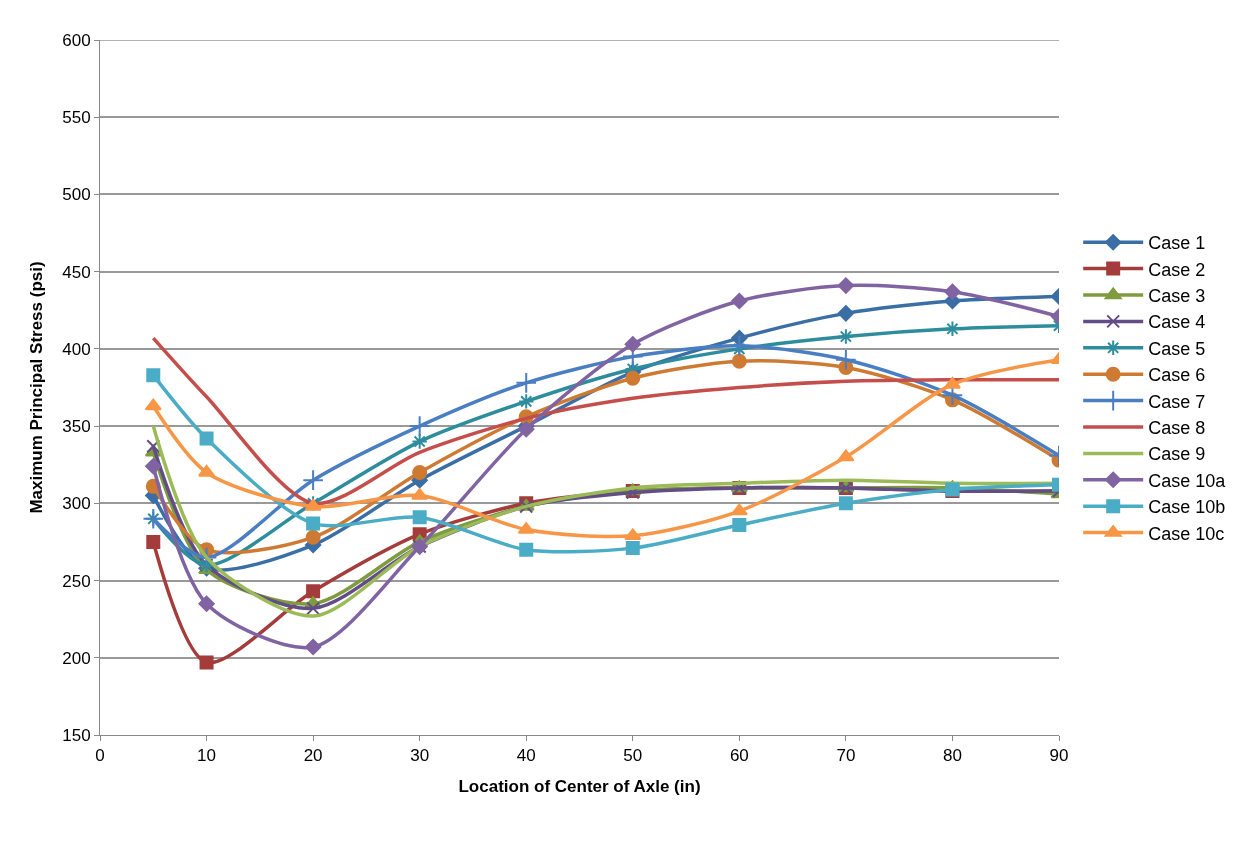 The image size is (1244, 850). What do you see at coordinates (1177, 401) in the screenshot?
I see `legend-label: Case 7` at bounding box center [1177, 401].